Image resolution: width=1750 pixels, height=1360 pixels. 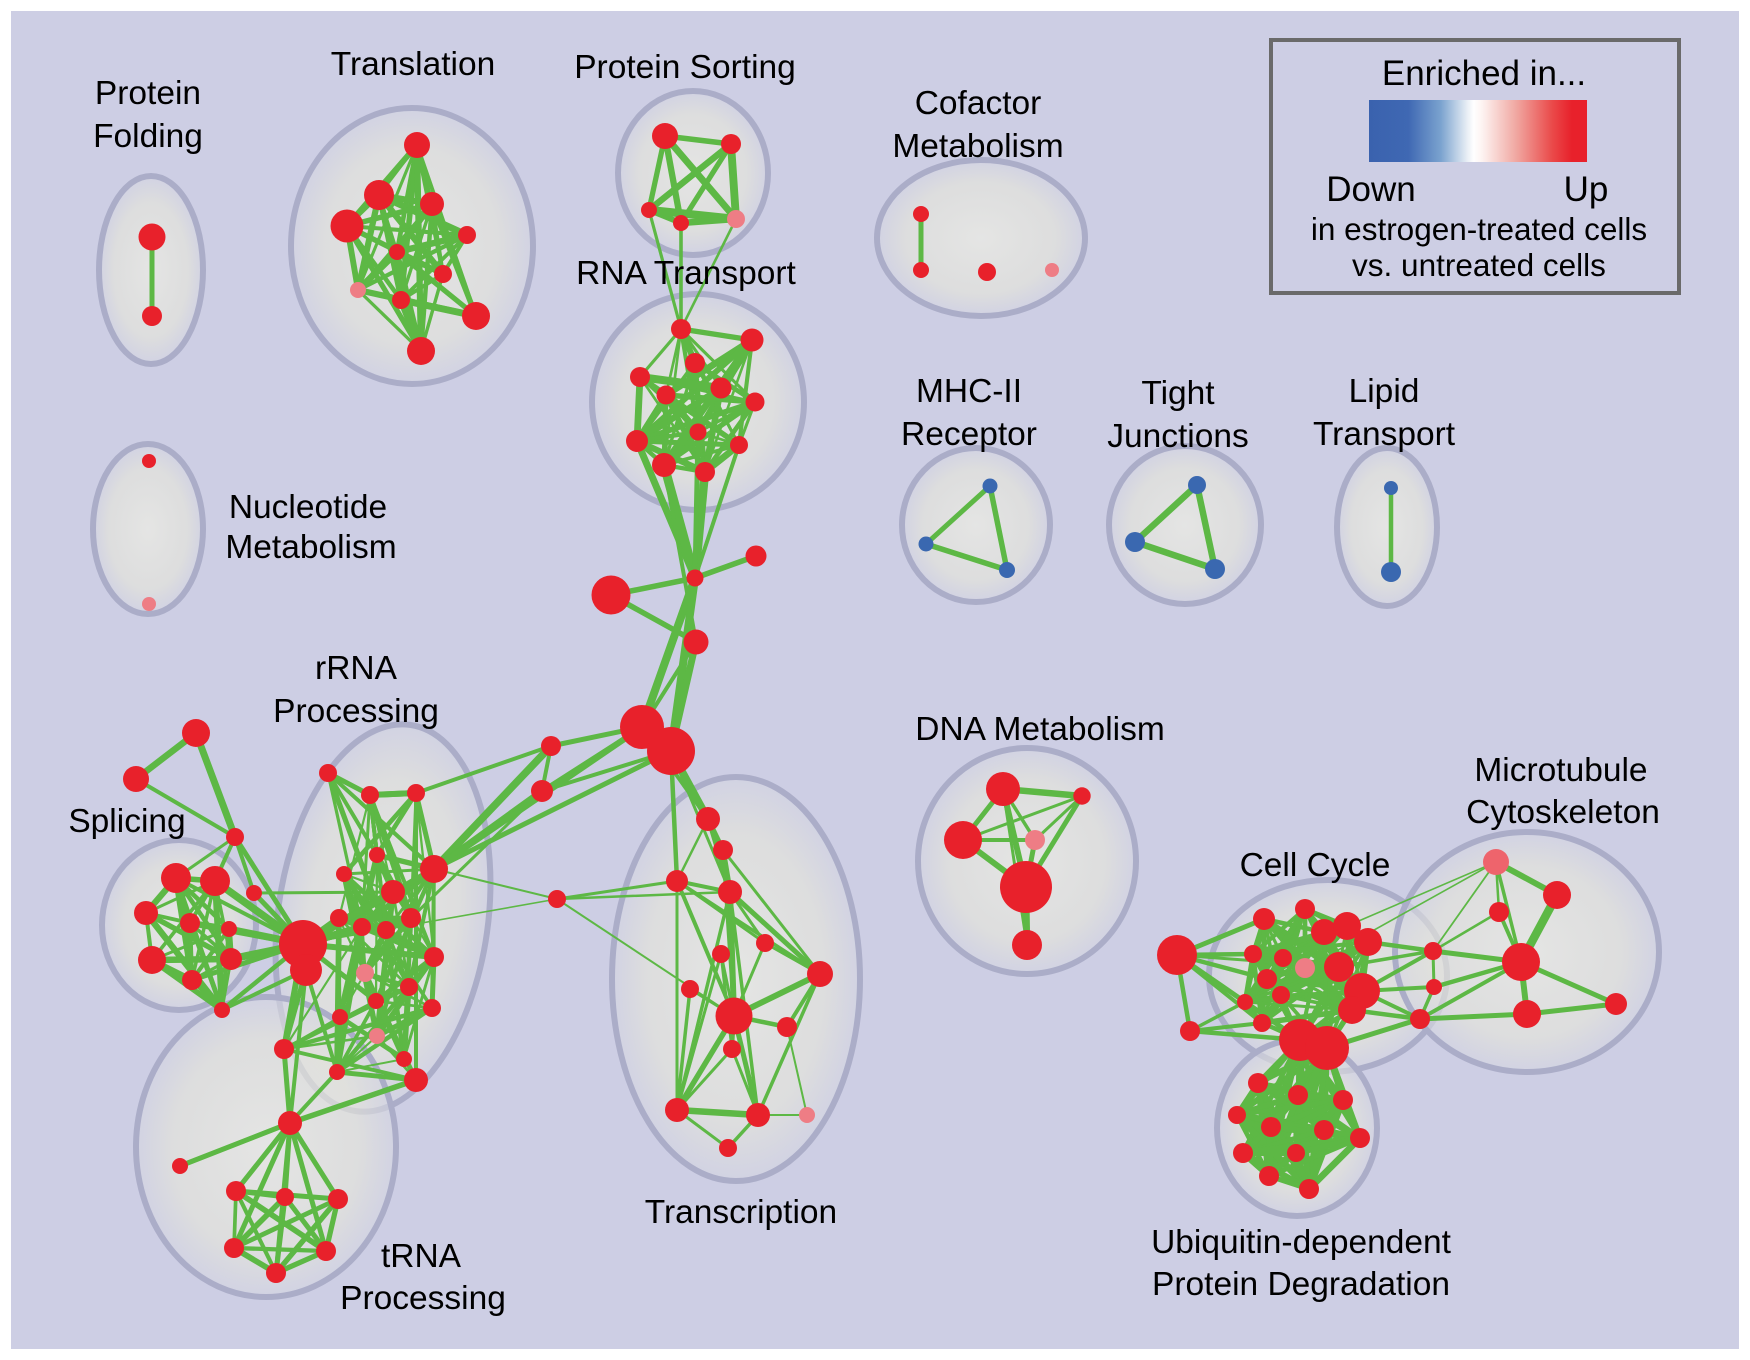 I want to click on svg-text: Nucleotide, so click(x=308, y=507).